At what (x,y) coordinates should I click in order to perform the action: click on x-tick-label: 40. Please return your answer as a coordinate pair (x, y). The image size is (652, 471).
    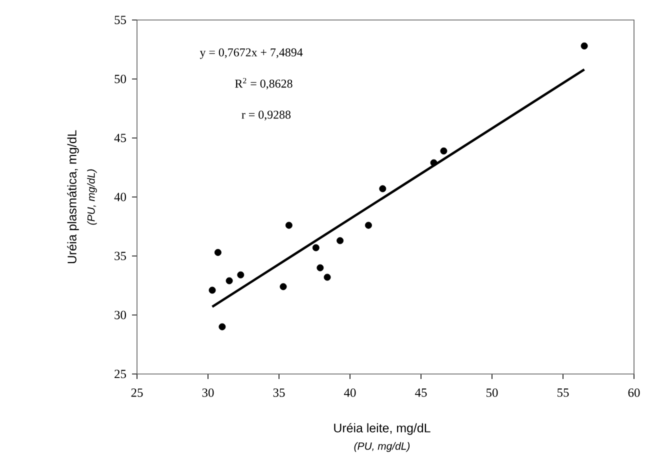
    Looking at the image, I should click on (350, 392).